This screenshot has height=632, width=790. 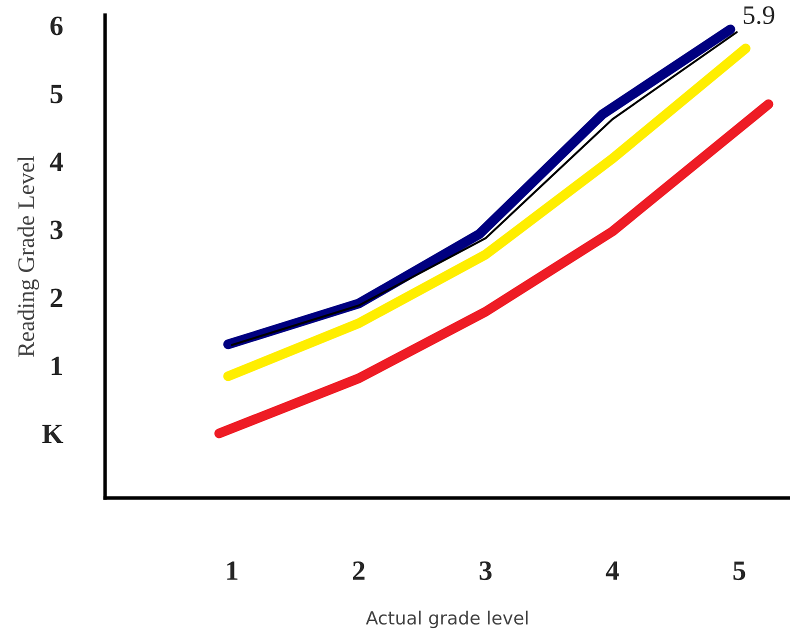 What do you see at coordinates (29, 256) in the screenshot?
I see `y-axis-title: Reading Grade Level` at bounding box center [29, 256].